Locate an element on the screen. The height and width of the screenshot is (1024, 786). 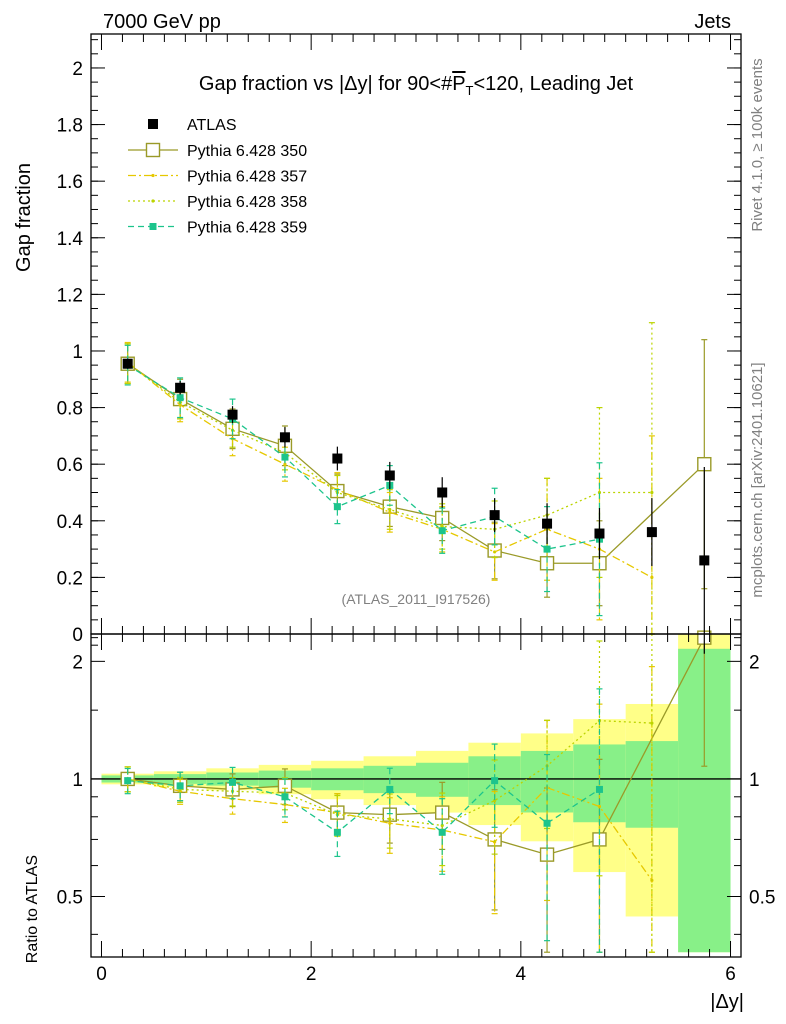
x-tick-label: 0 is located at coordinates (101, 974).